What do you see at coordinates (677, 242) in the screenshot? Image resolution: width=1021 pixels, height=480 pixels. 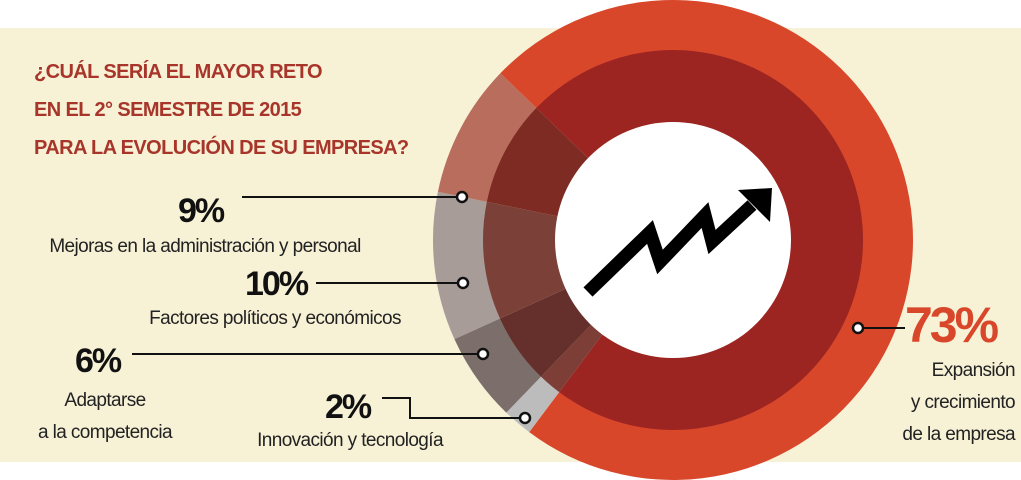 I see `trend-arrow-icon` at bounding box center [677, 242].